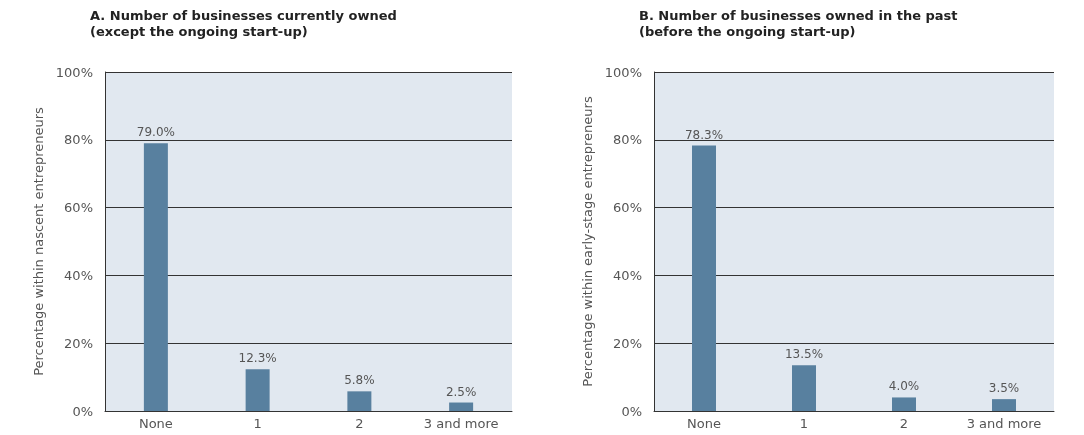  What do you see at coordinates (798, 23) in the screenshot?
I see `chart-title: B. Number of businesses owned in the past (before the ongoing start-up)` at bounding box center [798, 23].